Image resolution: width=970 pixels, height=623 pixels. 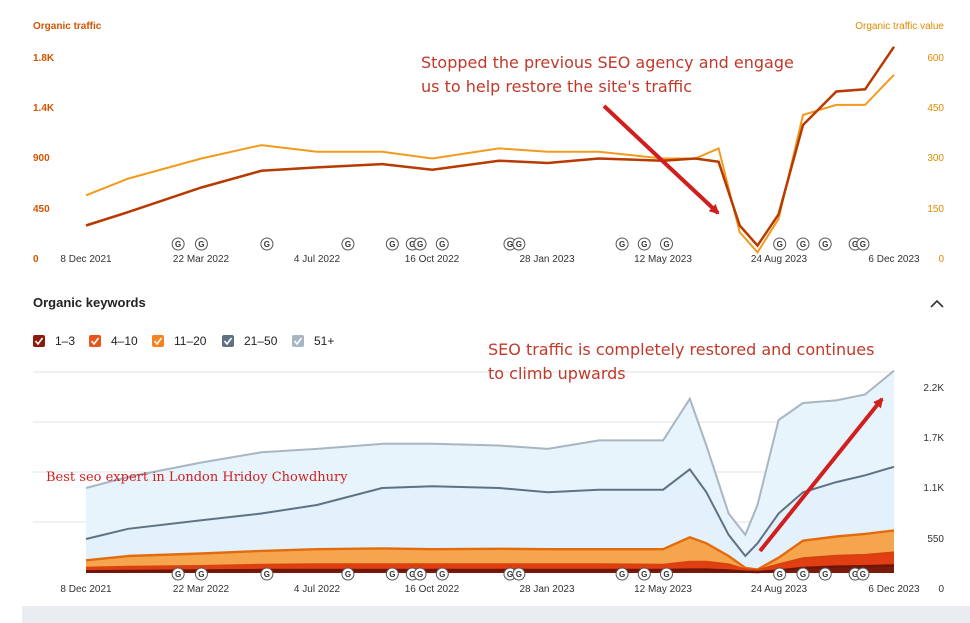 What do you see at coordinates (317, 259) in the screenshot?
I see `x-tick-label: 4 Jul 2022` at bounding box center [317, 259].